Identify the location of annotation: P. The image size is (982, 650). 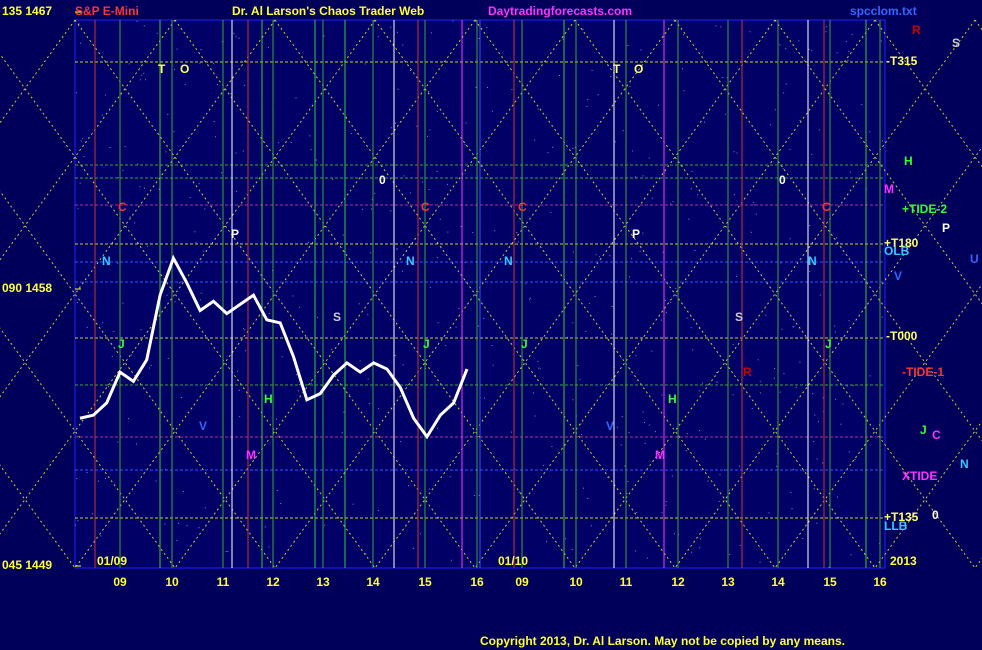
(636, 234).